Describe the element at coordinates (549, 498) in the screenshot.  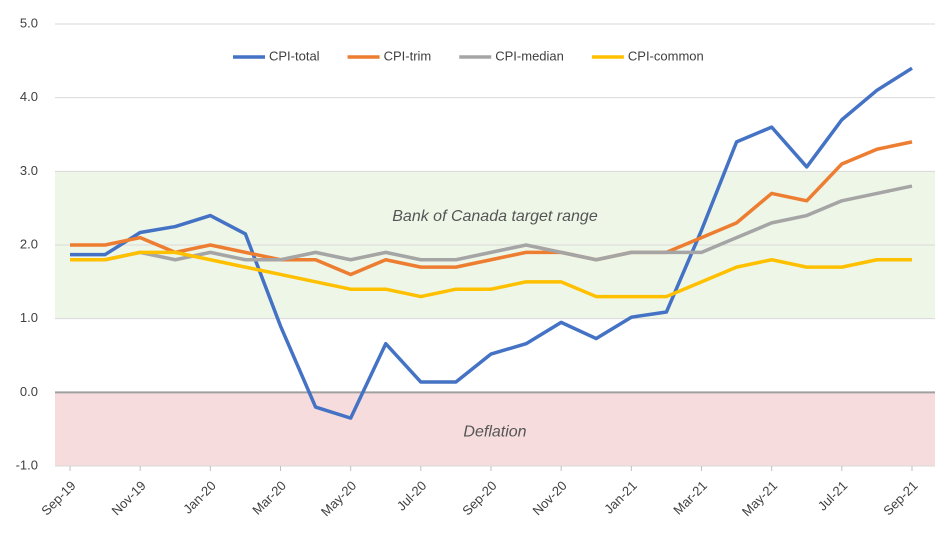
I see `x-tick-label: Nov-20` at that location.